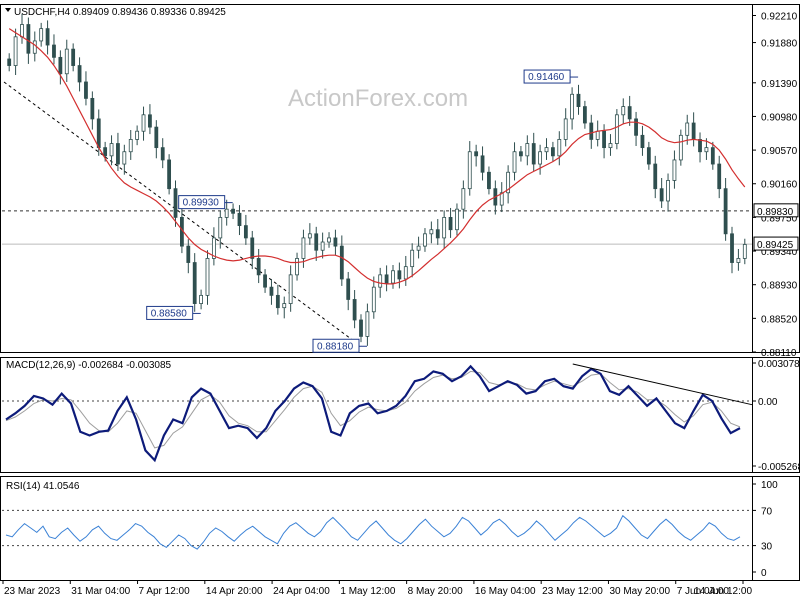  I want to click on price-tick-label: 0.89340, so click(779, 252).